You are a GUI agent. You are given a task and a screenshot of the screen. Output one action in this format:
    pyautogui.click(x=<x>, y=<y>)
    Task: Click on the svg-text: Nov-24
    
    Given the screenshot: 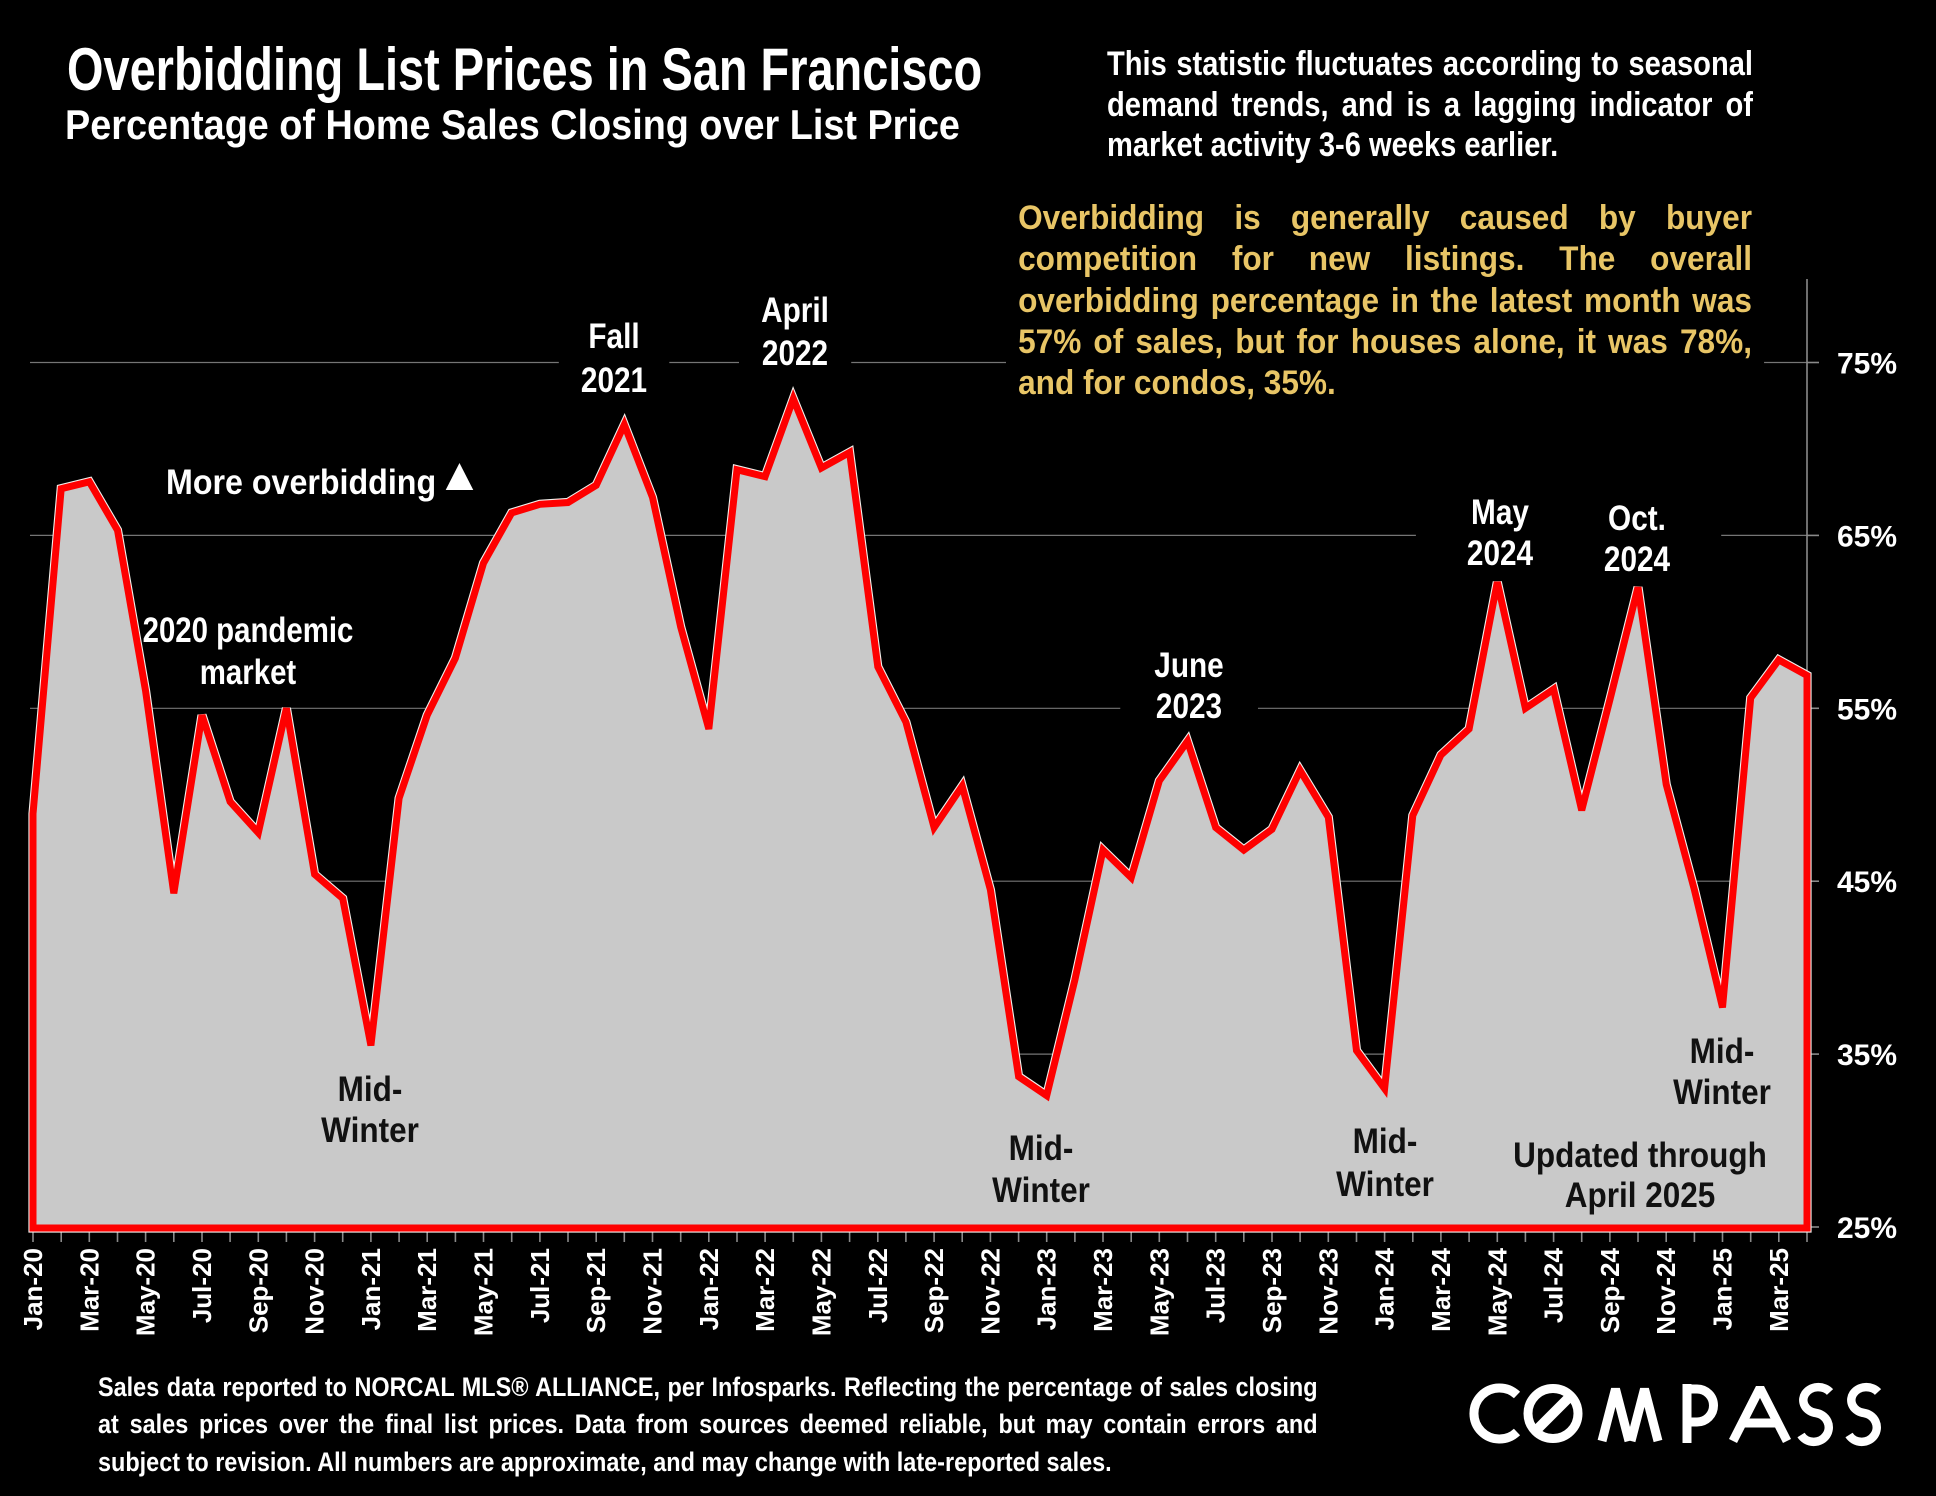 What is the action you would take?
    pyautogui.click(x=1666, y=1290)
    